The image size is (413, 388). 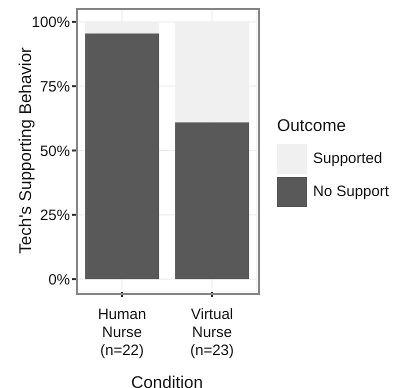 I want to click on x-tick-label: Human Nurse (n=22), so click(x=122, y=332).